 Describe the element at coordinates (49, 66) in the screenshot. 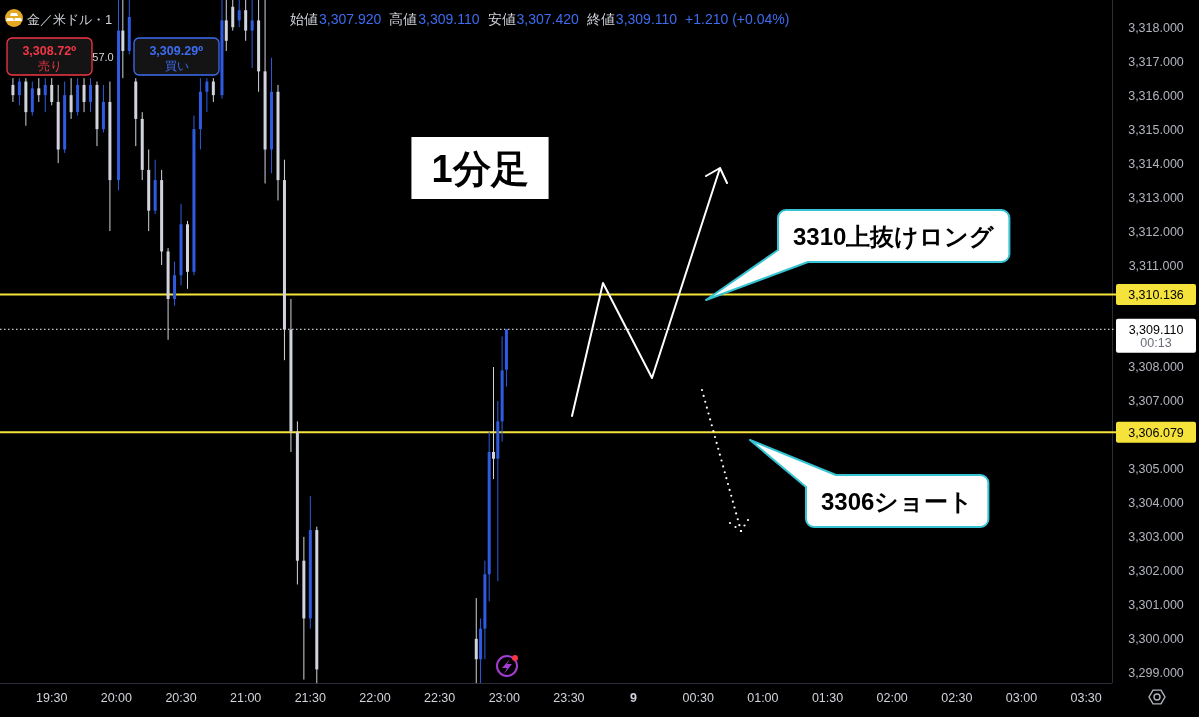

I see `annotation: 売り` at that location.